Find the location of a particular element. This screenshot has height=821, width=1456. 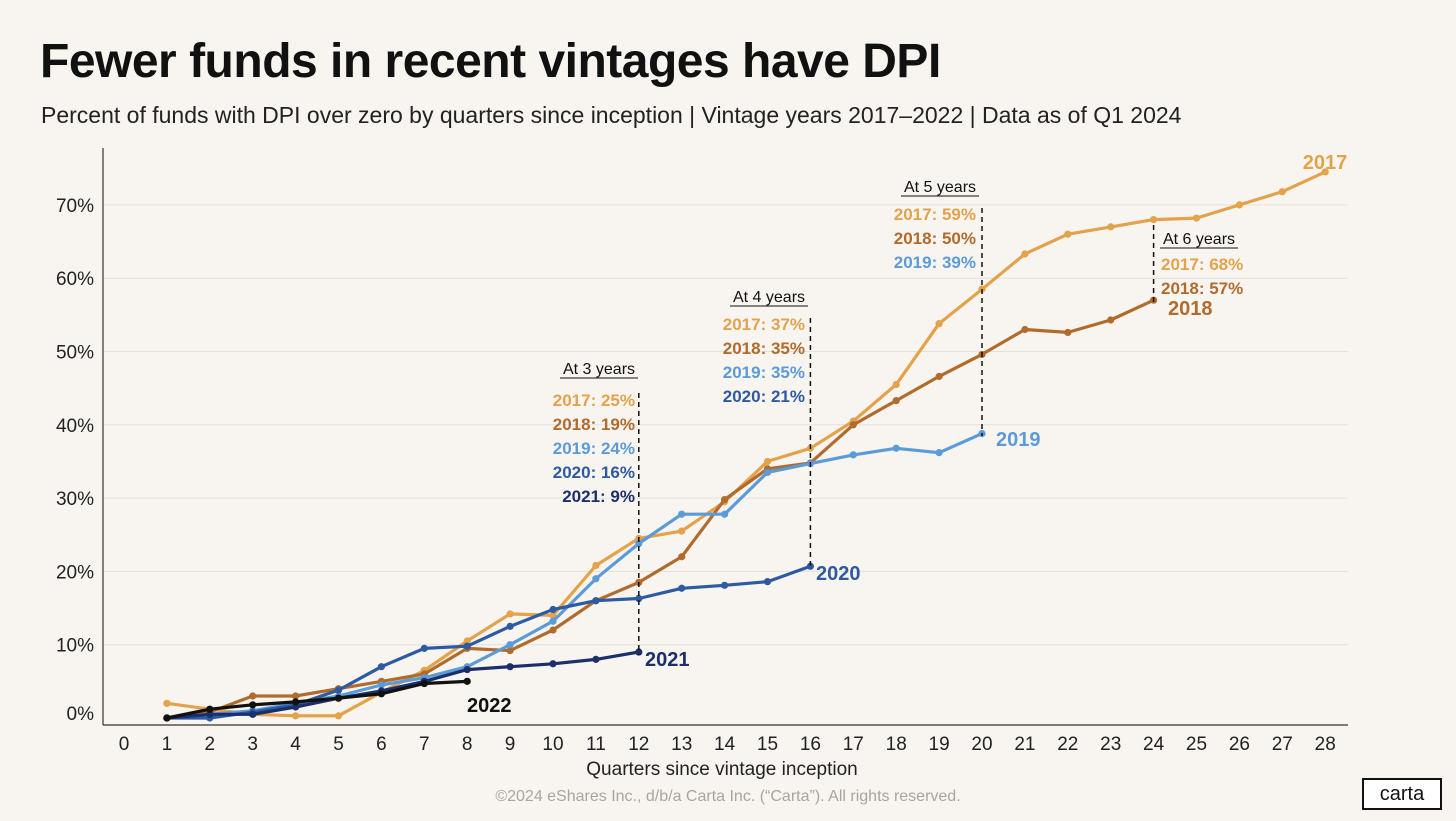

x-tick-label: 7 is located at coordinates (424, 744).